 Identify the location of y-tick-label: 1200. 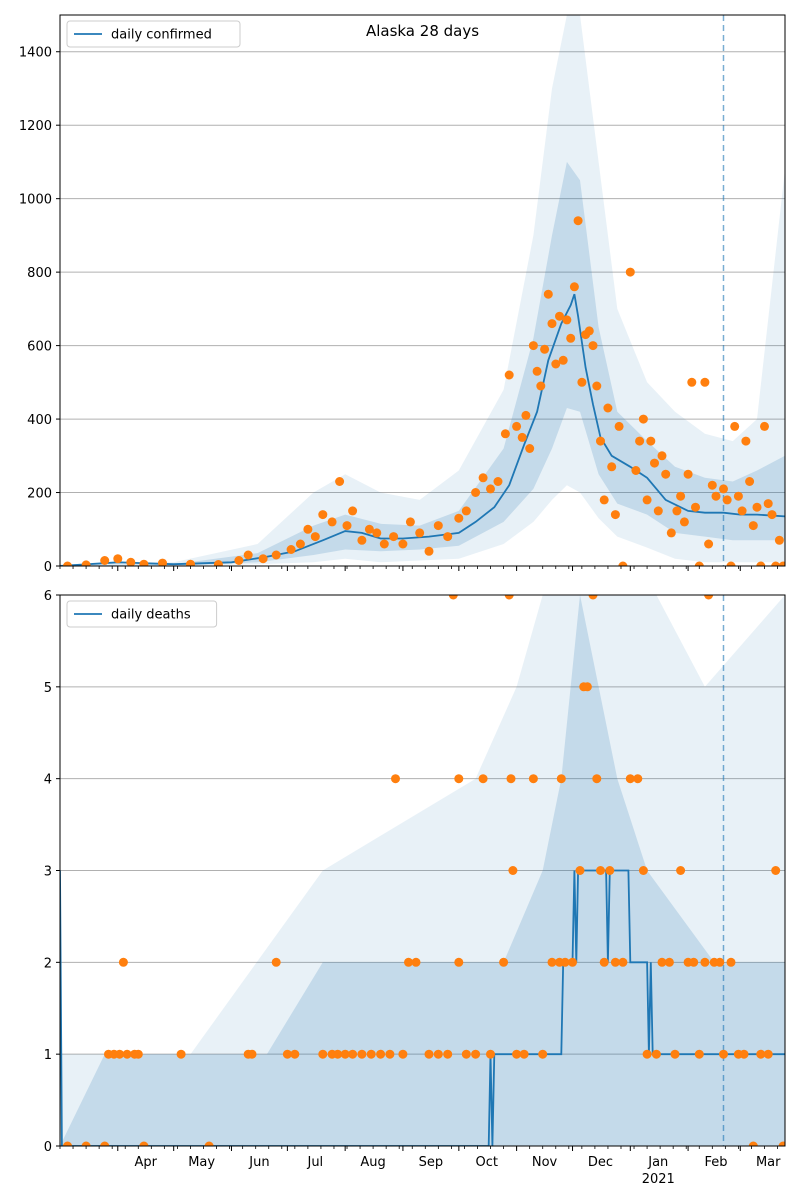
(35, 126).